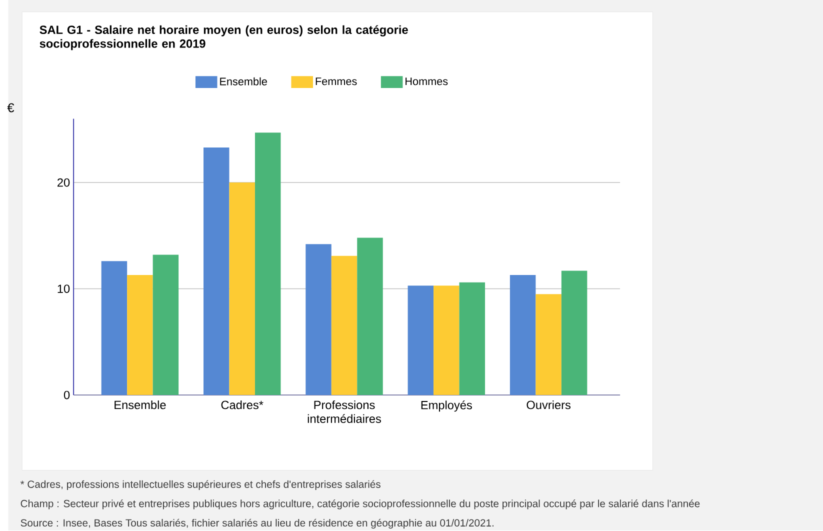  What do you see at coordinates (67, 395) in the screenshot?
I see `y-tick-label: 0` at bounding box center [67, 395].